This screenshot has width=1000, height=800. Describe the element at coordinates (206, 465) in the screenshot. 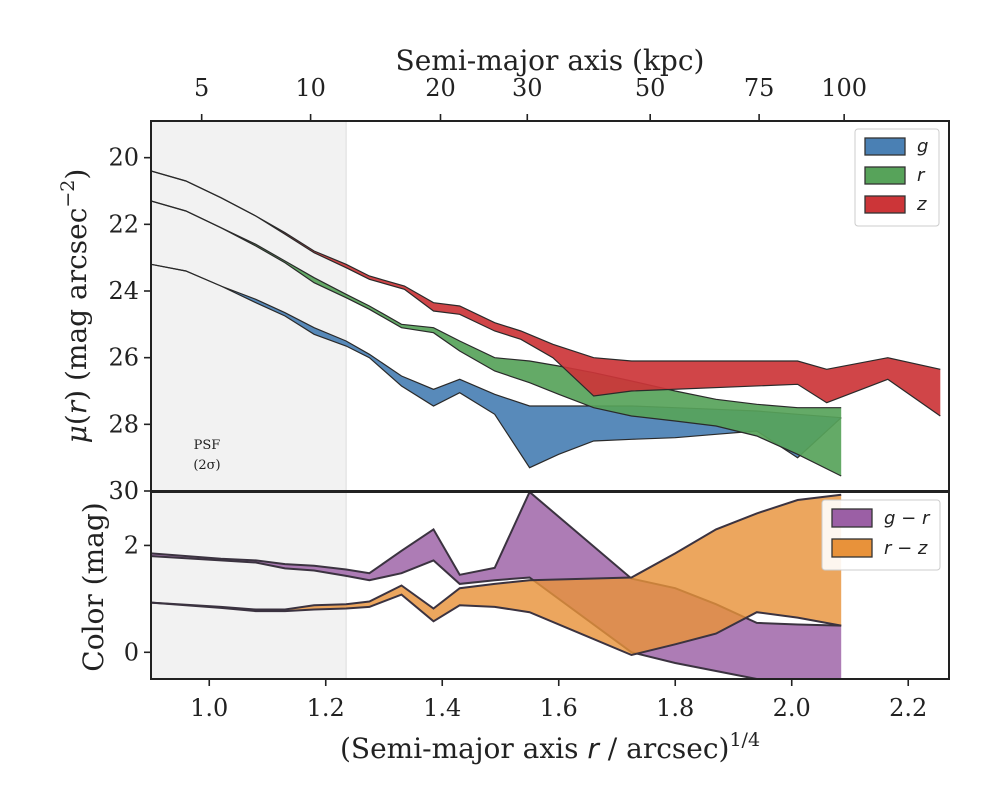

I see `psf-sigma-label: (2σ)` at that location.